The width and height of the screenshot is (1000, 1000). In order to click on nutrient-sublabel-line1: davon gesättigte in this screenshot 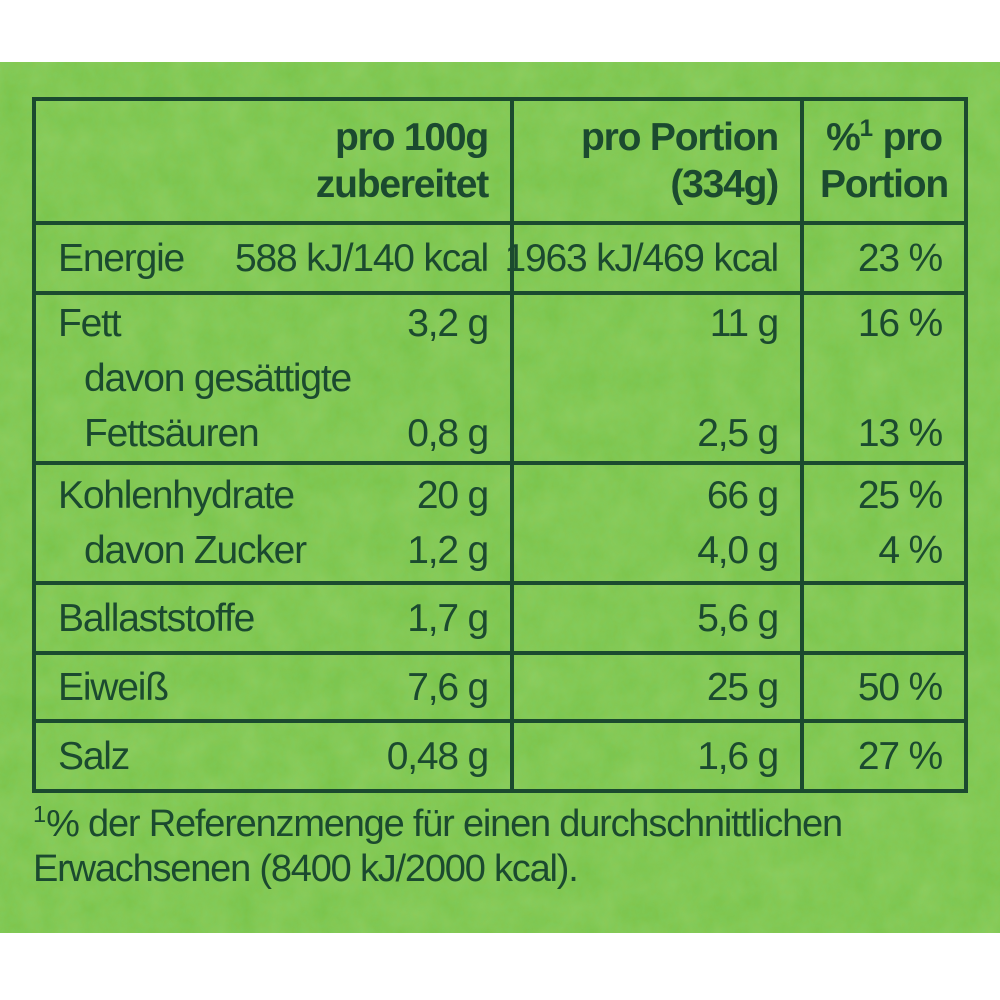, I will do `click(218, 378)`.